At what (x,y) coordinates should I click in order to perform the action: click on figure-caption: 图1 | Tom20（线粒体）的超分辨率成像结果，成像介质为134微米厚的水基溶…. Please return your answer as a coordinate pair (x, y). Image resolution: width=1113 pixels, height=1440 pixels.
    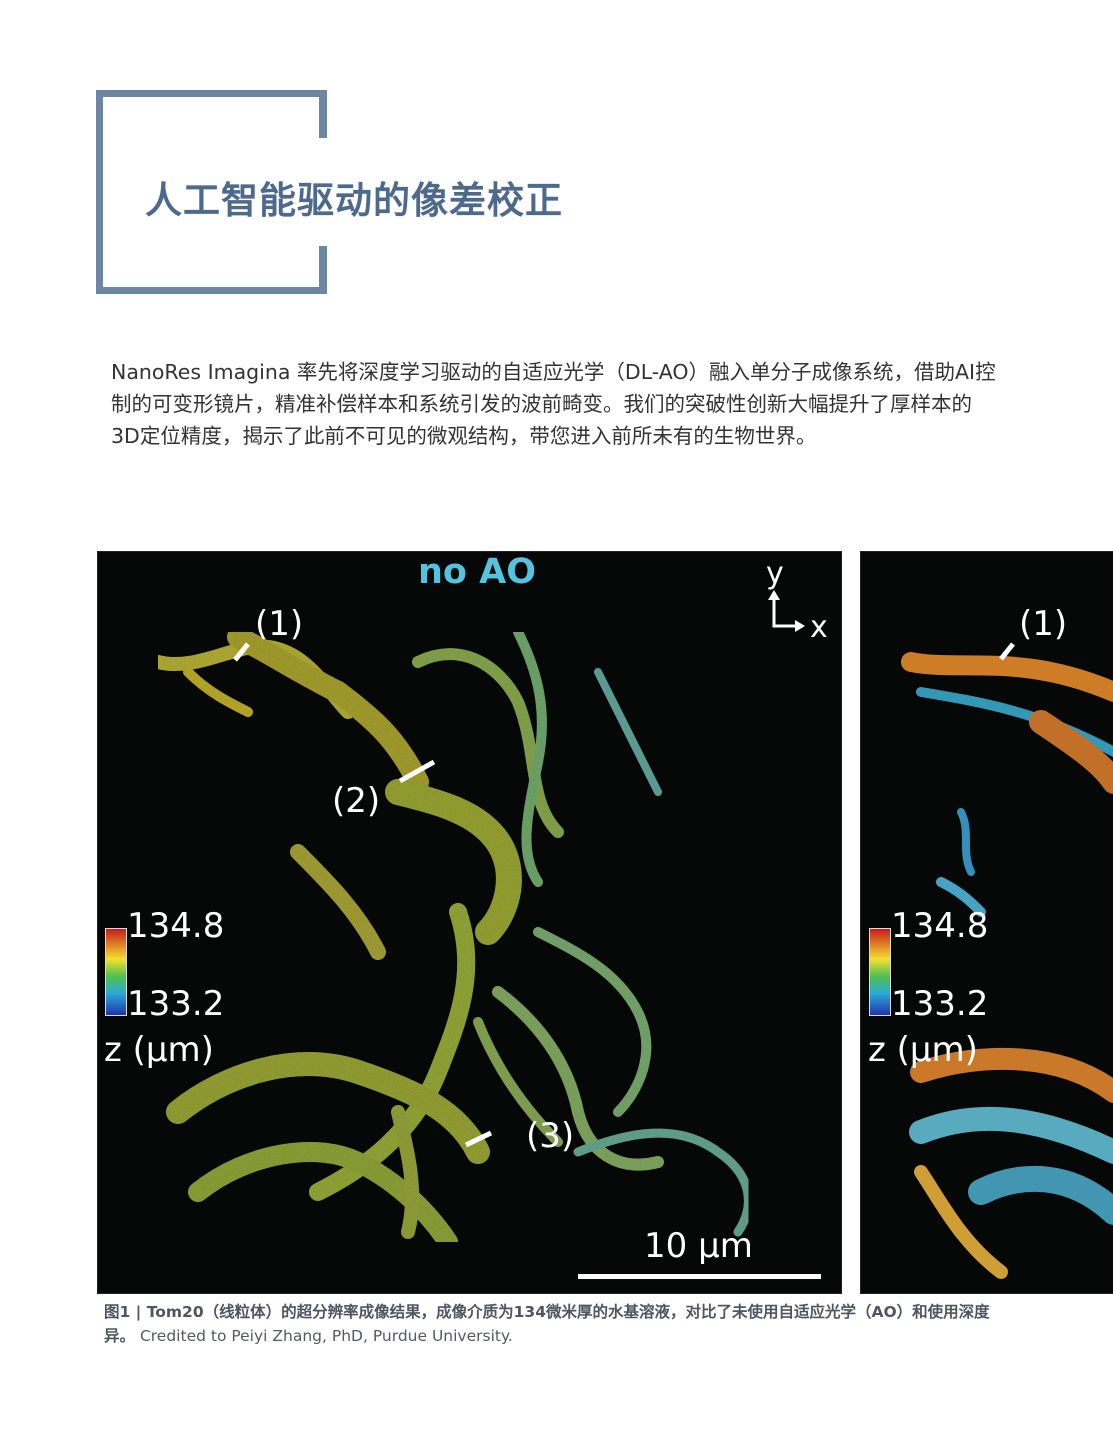
    Looking at the image, I should click on (608, 1324).